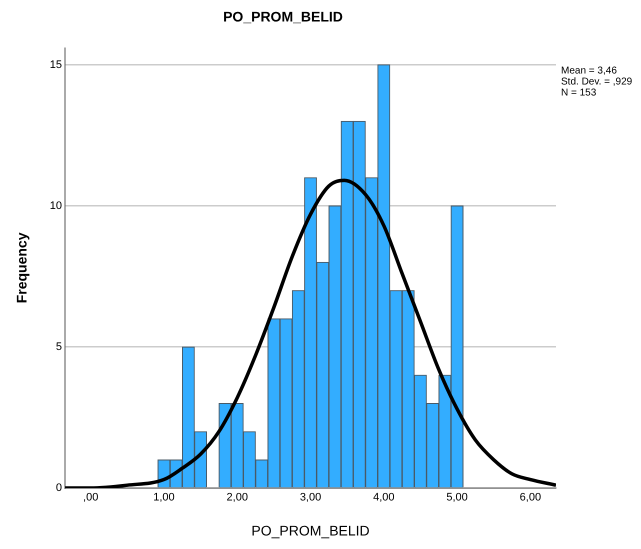  I want to click on x-tick-label: 6,00, so click(531, 498).